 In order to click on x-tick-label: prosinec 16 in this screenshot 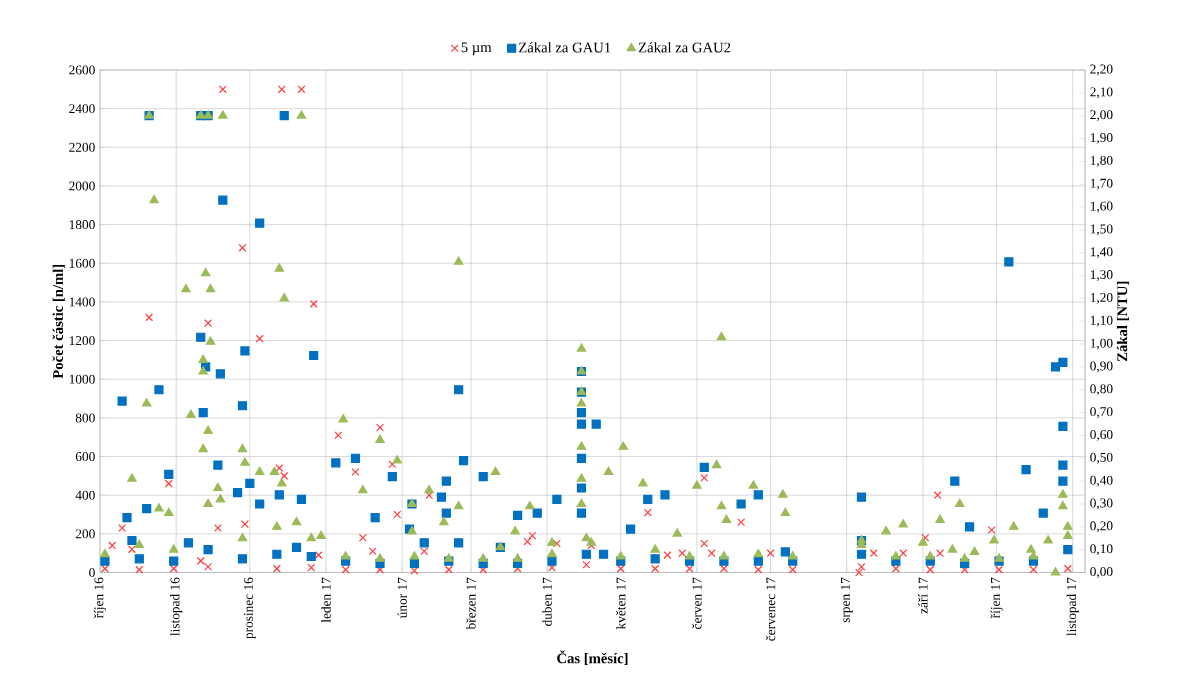, I will do `click(250, 608)`.